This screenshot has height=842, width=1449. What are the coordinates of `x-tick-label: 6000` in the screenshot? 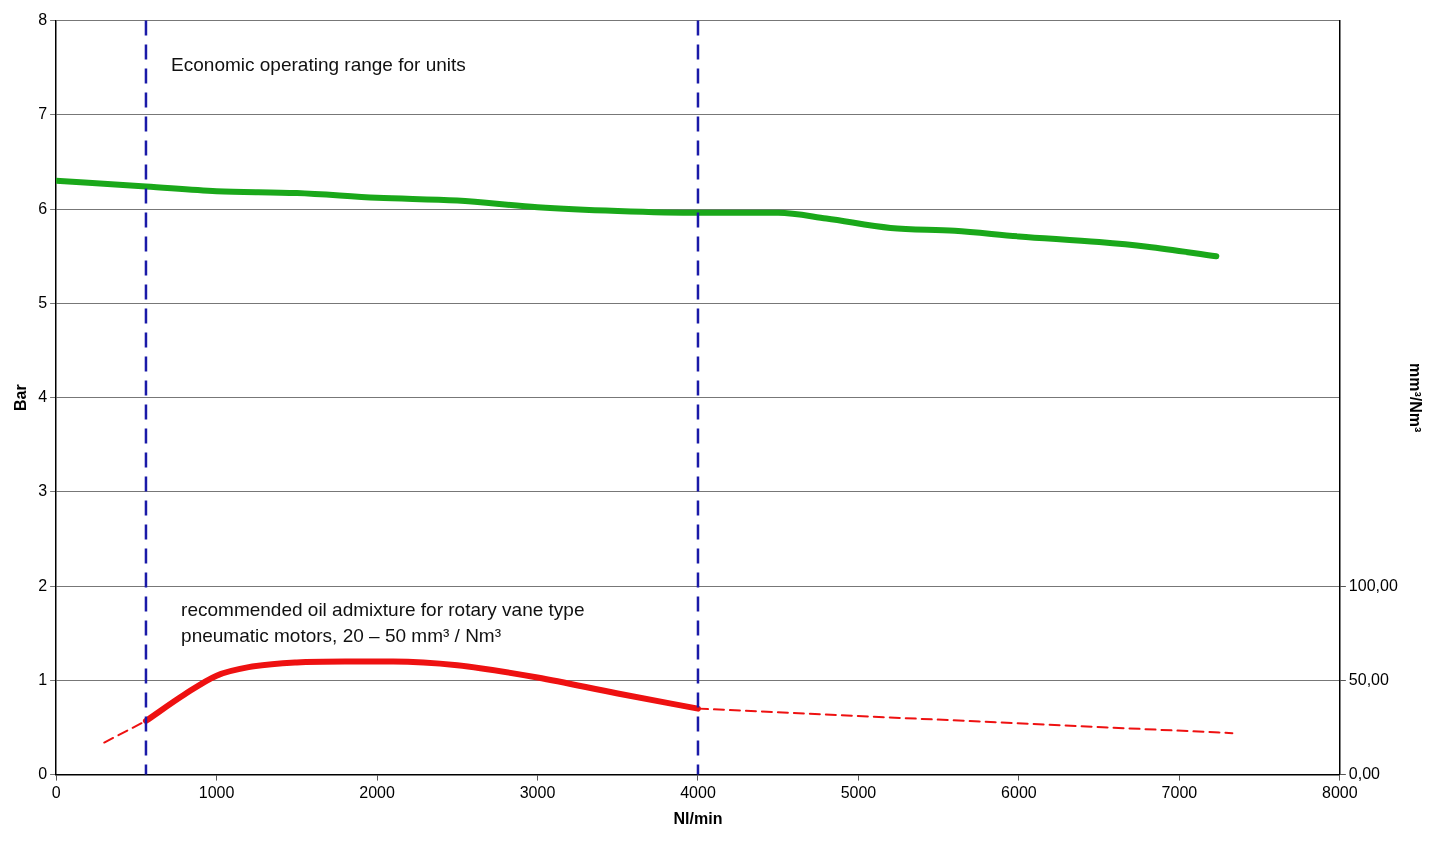 It's located at (1019, 792).